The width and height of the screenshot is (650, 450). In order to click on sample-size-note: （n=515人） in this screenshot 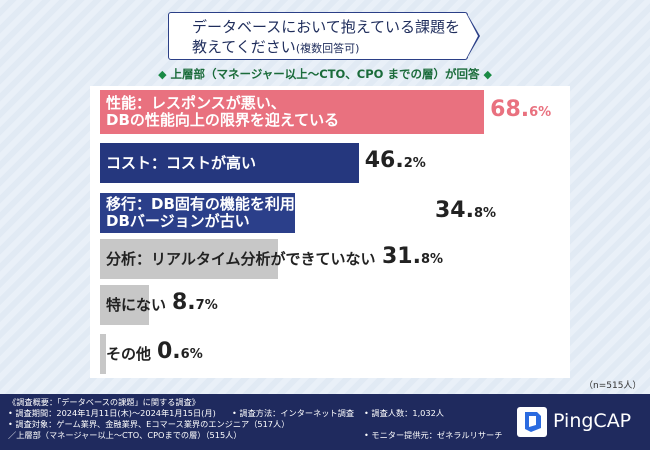, I will do `click(613, 386)`.